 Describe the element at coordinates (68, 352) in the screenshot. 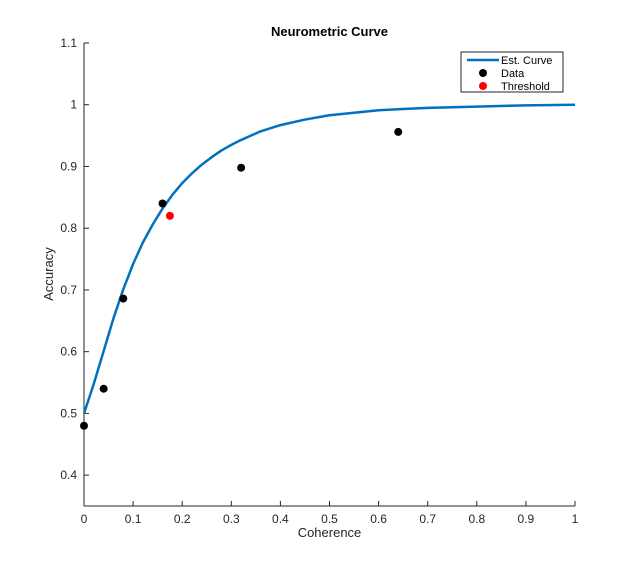

I see `y-tick-label: 0.6` at that location.